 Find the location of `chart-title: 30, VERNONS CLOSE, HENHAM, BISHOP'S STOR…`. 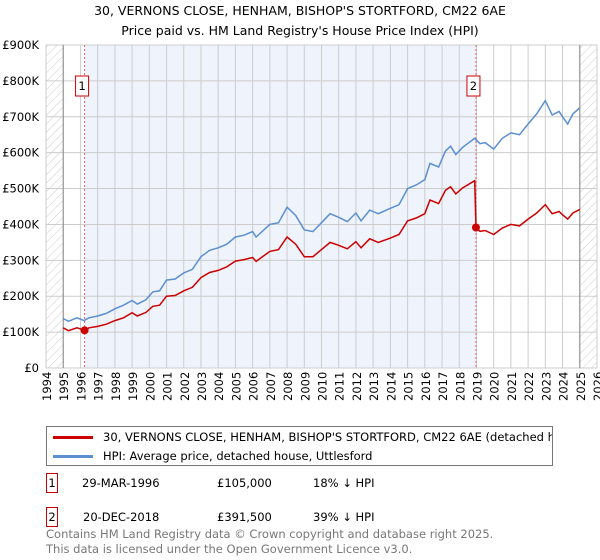

chart-title: 30, VERNONS CLOSE, HENHAM, BISHOP'S STOR… is located at coordinates (300, 10).